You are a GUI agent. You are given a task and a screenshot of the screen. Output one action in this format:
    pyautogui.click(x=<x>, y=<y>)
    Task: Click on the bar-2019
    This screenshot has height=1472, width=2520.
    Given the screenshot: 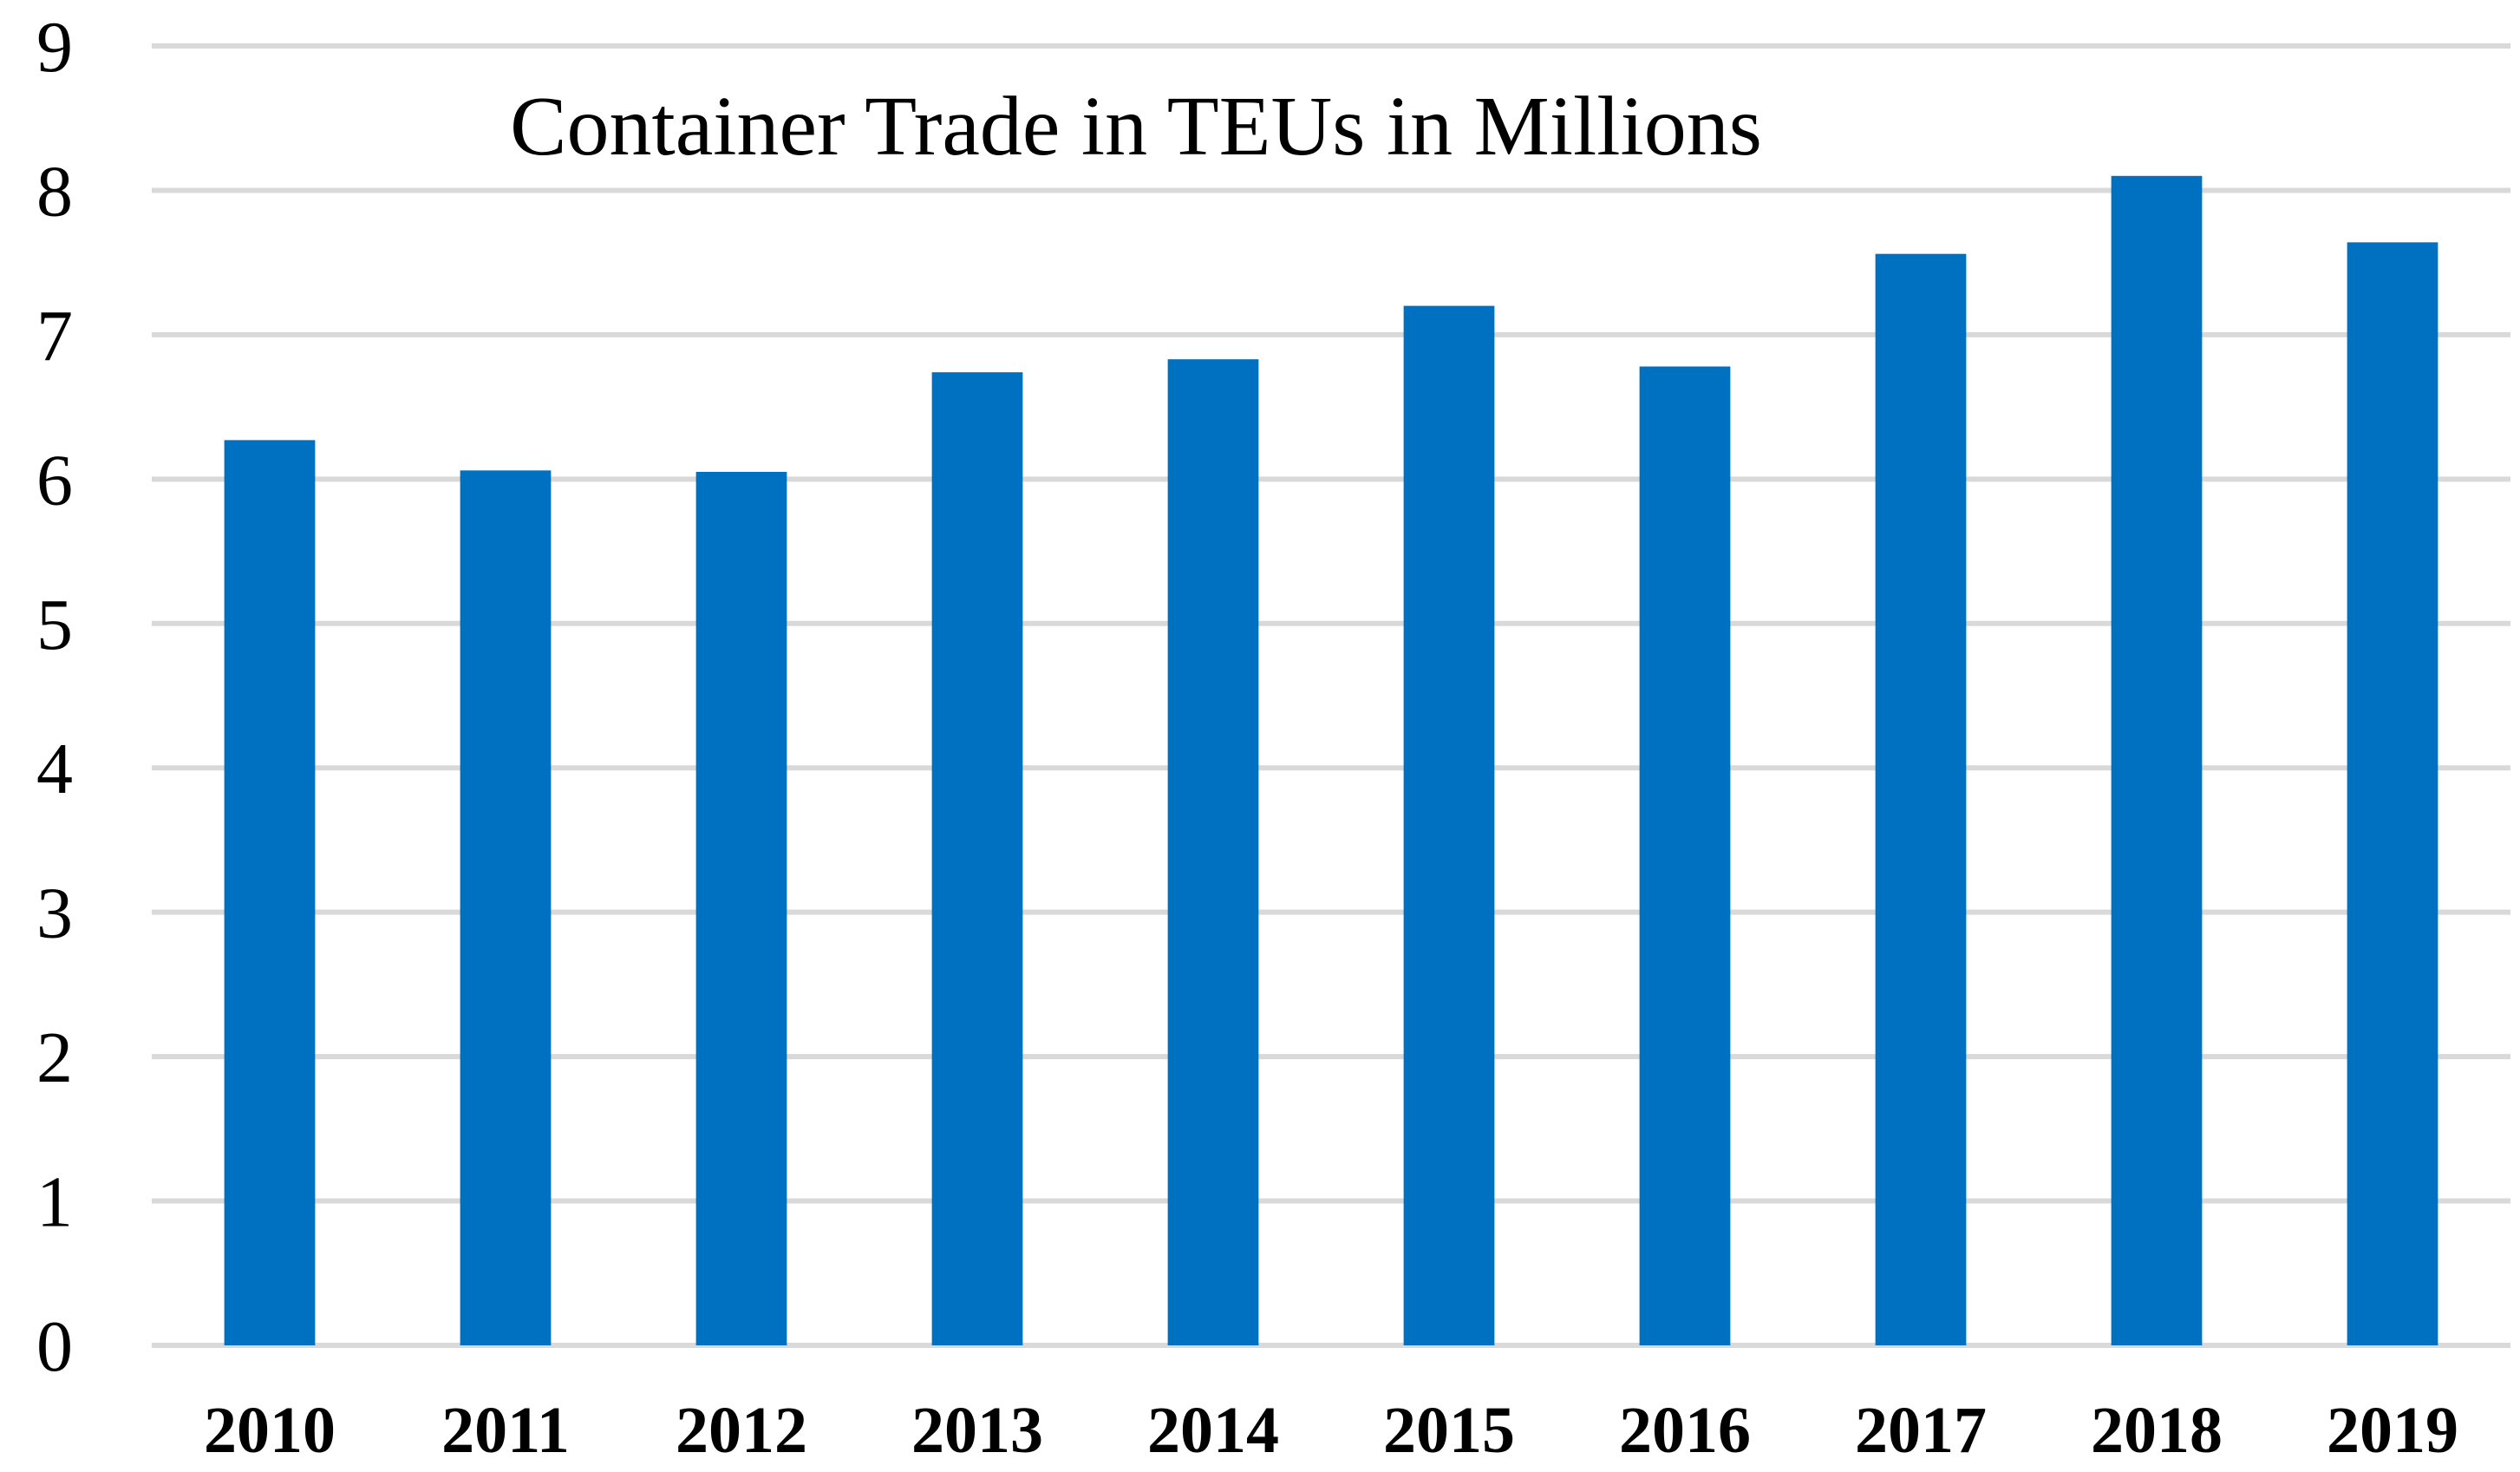 What is the action you would take?
    pyautogui.click(x=2392, y=793)
    